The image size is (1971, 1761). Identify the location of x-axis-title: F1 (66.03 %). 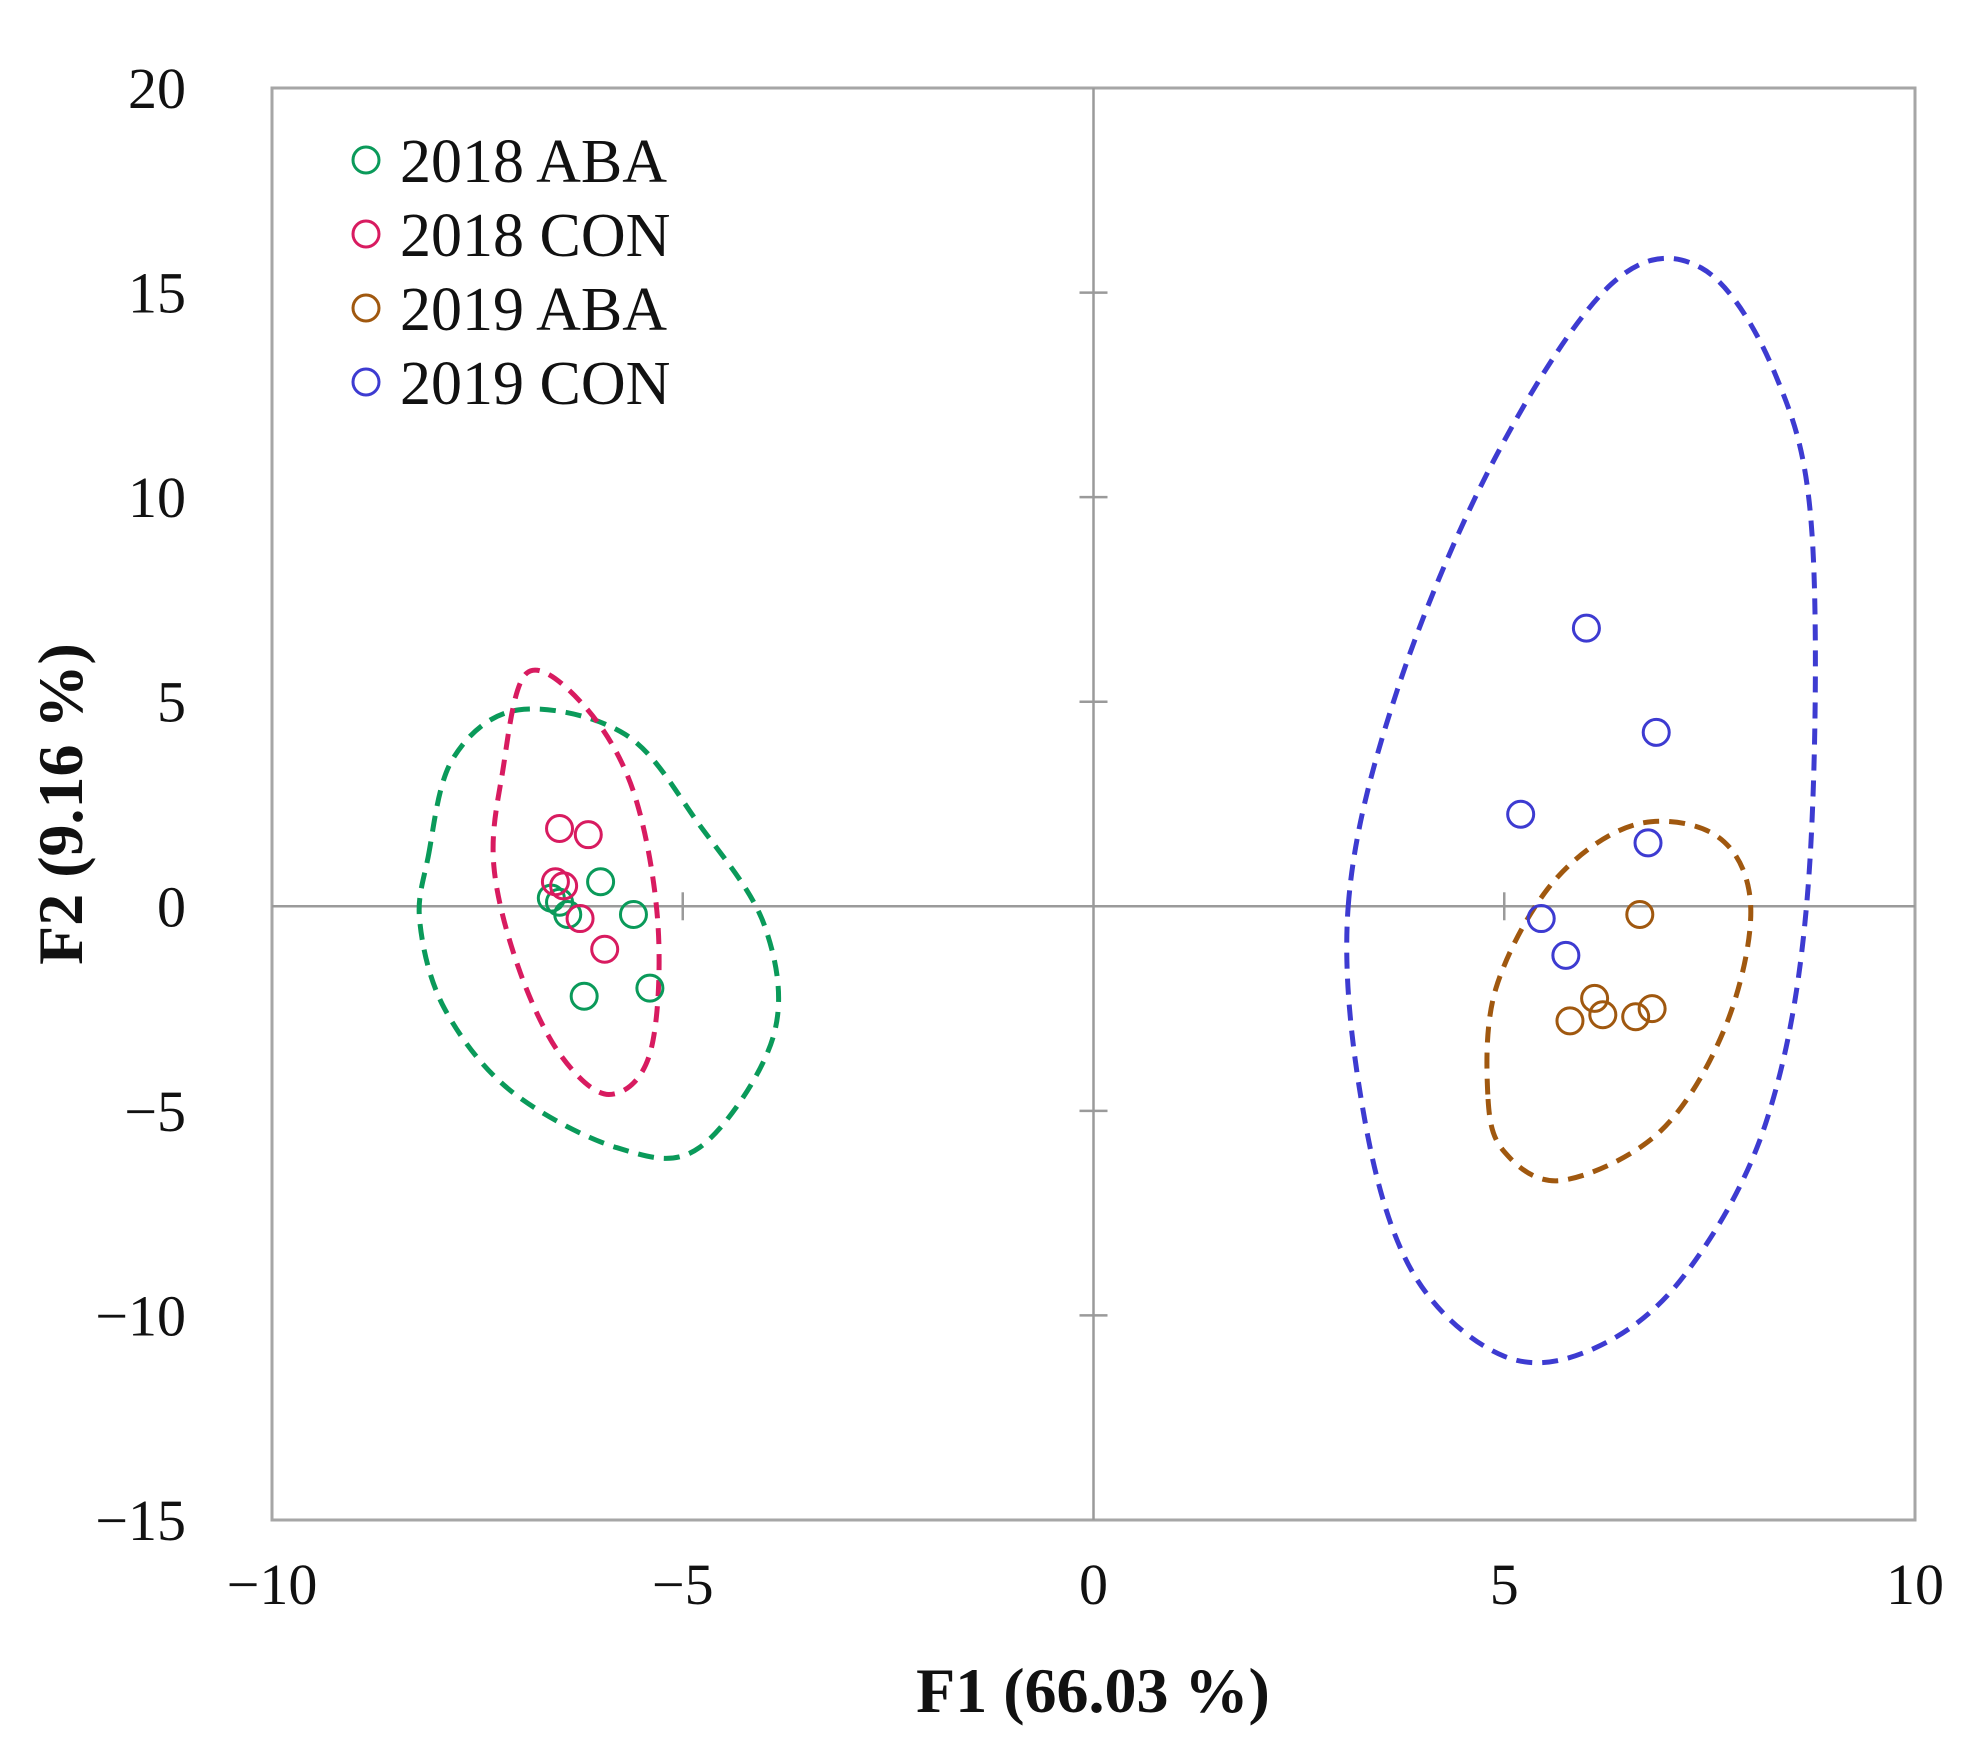
(1093, 1690).